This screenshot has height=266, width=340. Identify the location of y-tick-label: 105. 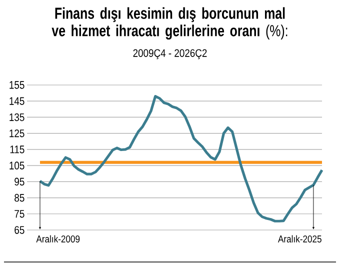
(17, 166).